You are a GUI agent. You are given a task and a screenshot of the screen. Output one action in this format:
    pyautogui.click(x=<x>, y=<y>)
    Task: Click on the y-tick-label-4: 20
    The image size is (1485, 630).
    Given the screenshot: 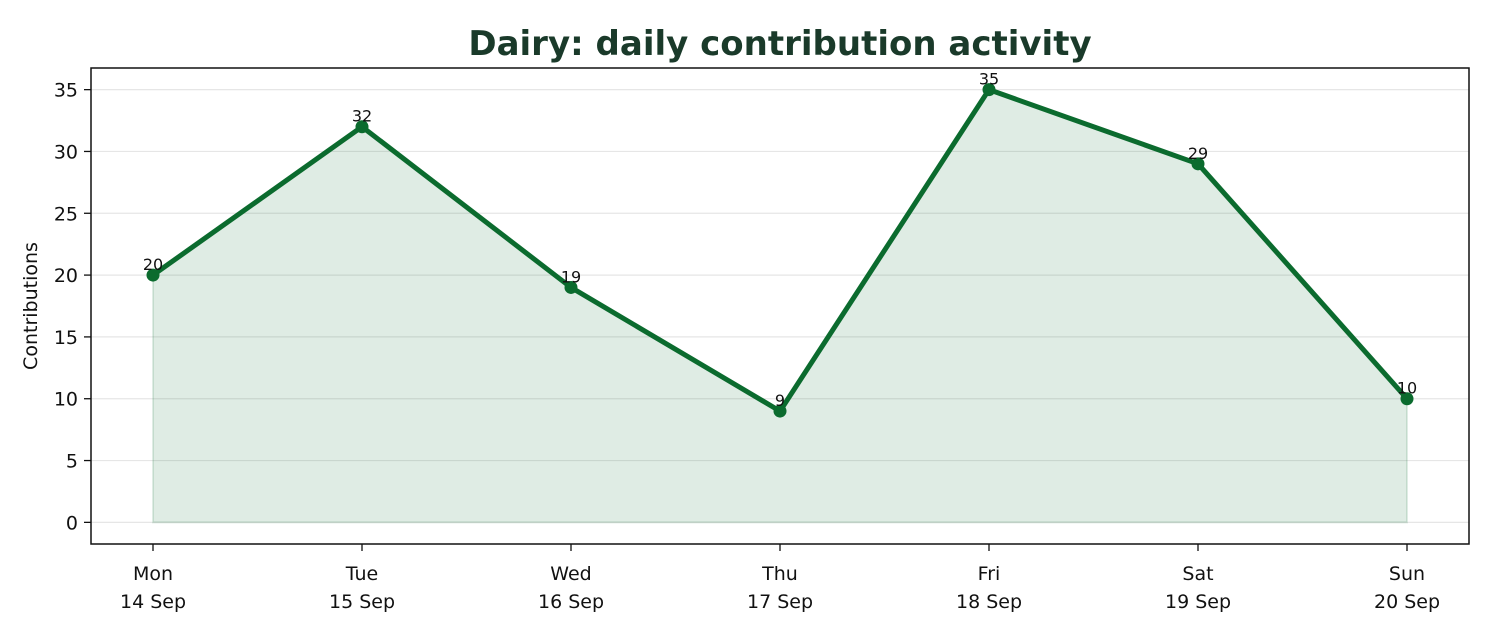 What is the action you would take?
    pyautogui.click(x=66, y=276)
    